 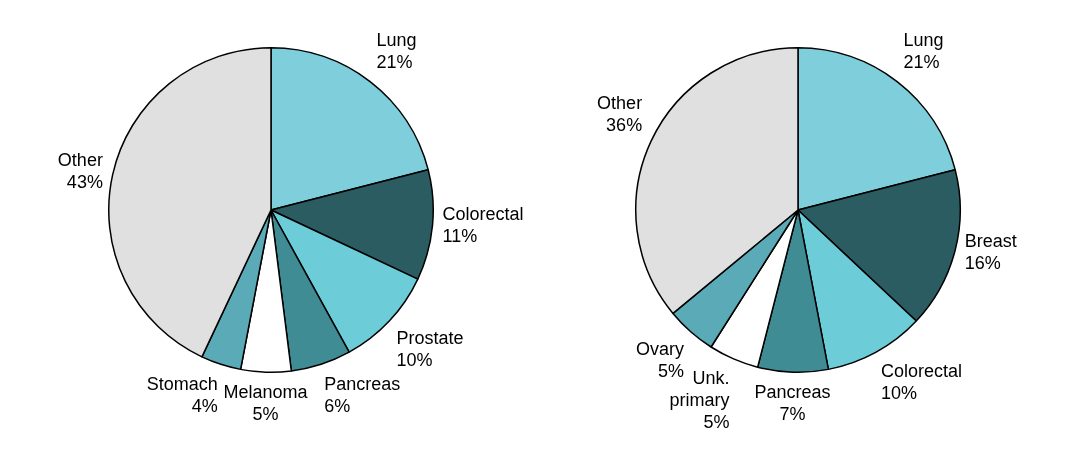 I want to click on slice-label: Stomach, so click(x=182, y=383).